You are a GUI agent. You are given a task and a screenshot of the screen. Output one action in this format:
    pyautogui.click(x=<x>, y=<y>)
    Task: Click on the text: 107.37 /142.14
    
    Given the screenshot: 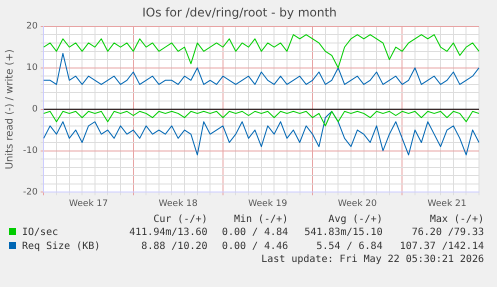 What is the action you would take?
    pyautogui.click(x=441, y=247)
    